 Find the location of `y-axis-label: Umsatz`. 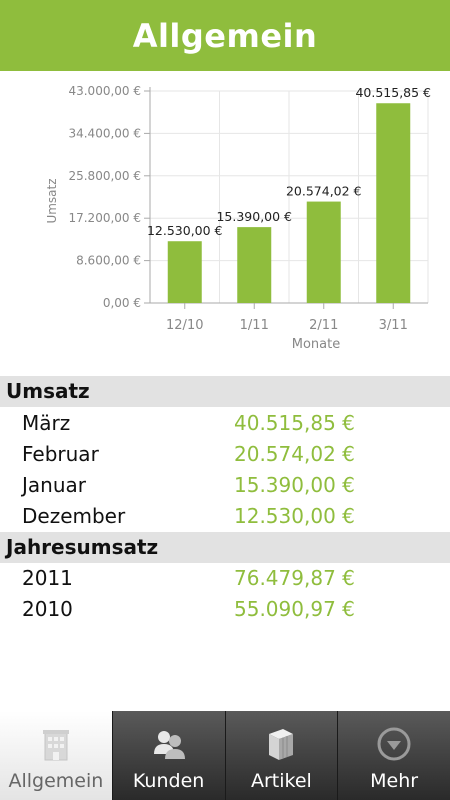

y-axis-label: Umsatz is located at coordinates (52, 200).